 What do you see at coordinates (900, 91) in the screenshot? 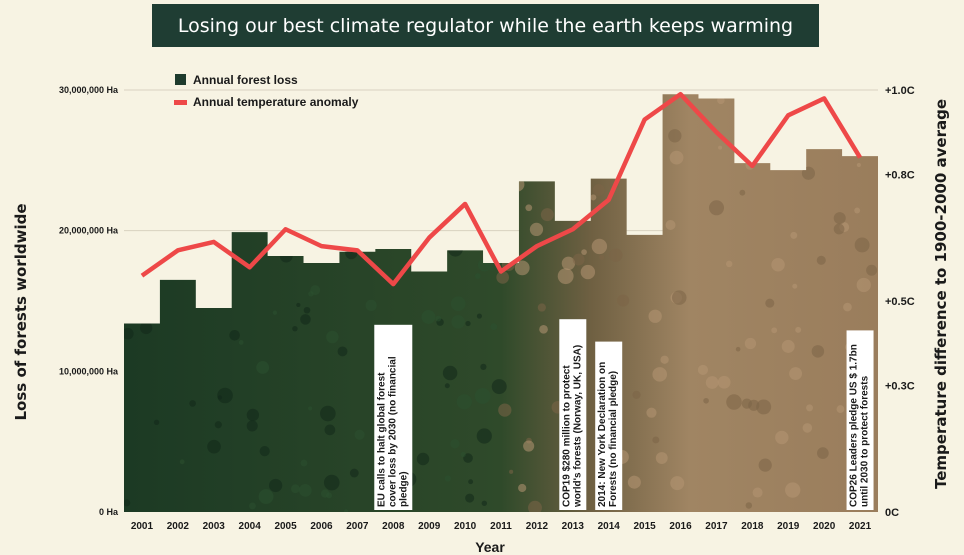
I see `right-tick-label: +1.0C` at bounding box center [900, 91].